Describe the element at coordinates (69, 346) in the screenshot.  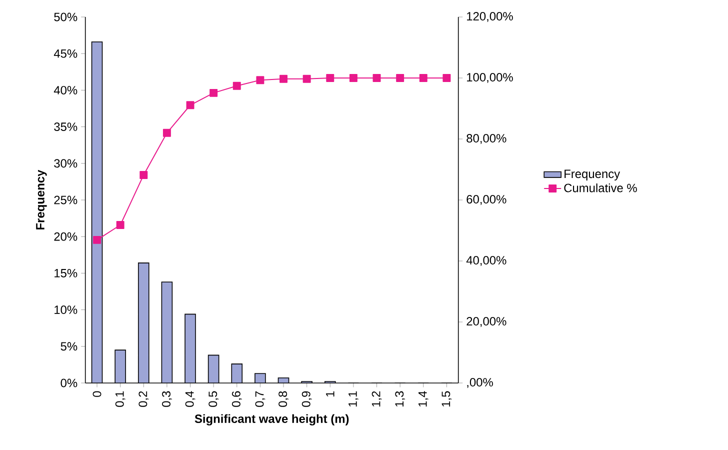
I see `y-tick-label: 5%` at that location.